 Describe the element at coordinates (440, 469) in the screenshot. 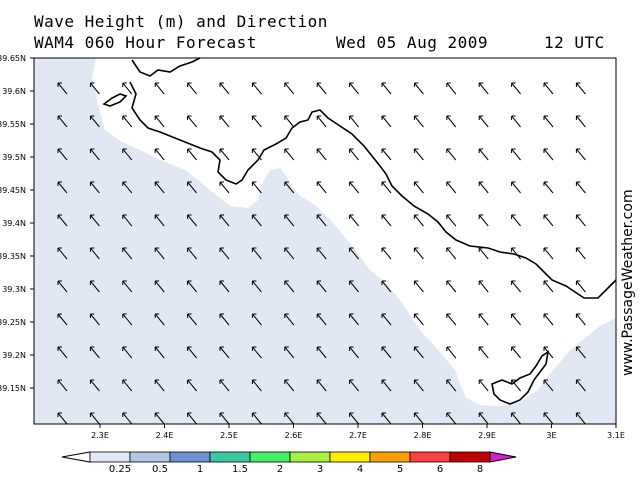

I see `legend-label: 6` at that location.